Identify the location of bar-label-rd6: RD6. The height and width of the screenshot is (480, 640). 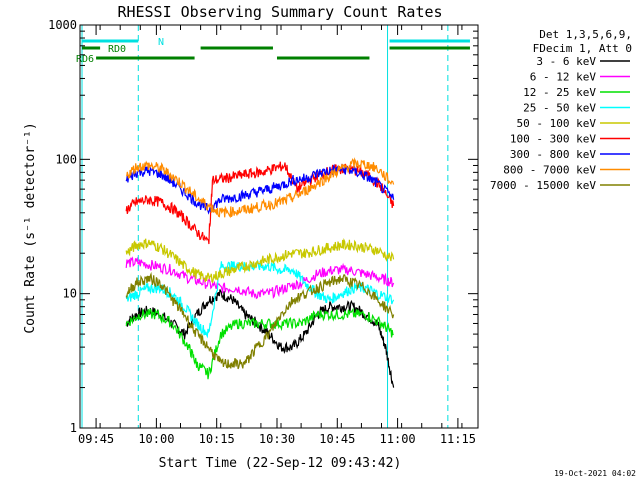
(85, 59).